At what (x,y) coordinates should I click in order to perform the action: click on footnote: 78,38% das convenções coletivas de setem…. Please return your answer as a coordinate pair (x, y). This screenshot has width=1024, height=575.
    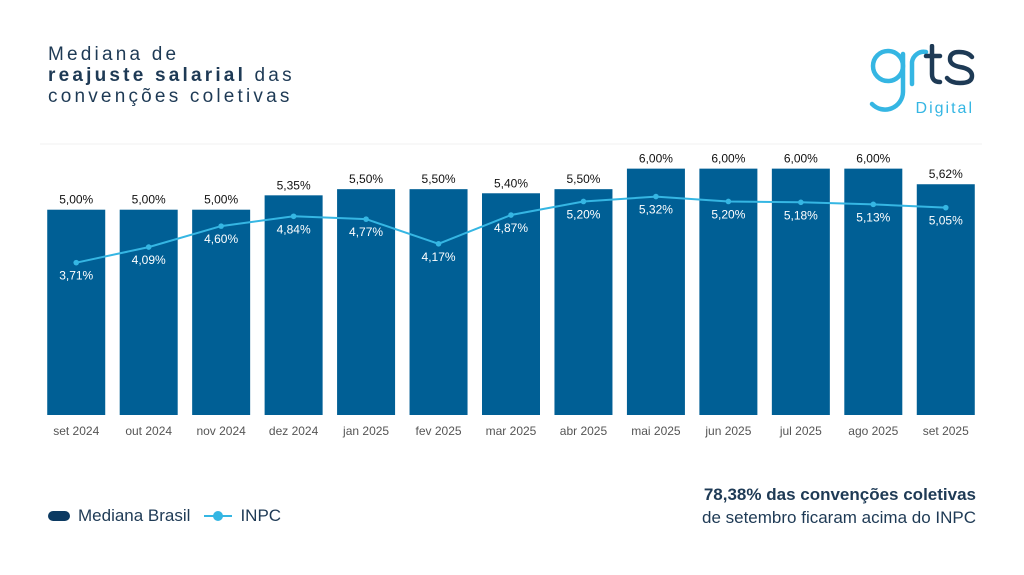
    Looking at the image, I should click on (839, 506).